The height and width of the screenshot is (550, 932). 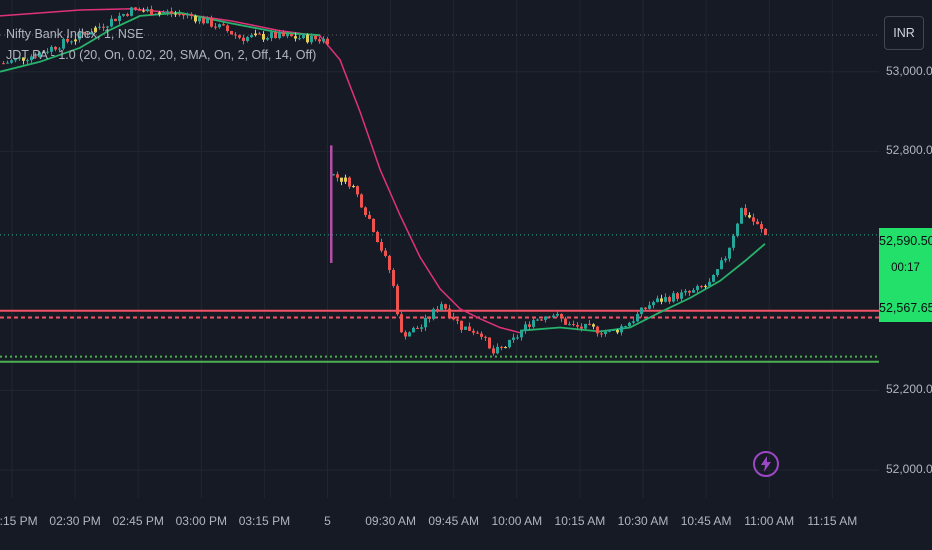 I want to click on x-tick-label: 03:15 PM, so click(x=264, y=521).